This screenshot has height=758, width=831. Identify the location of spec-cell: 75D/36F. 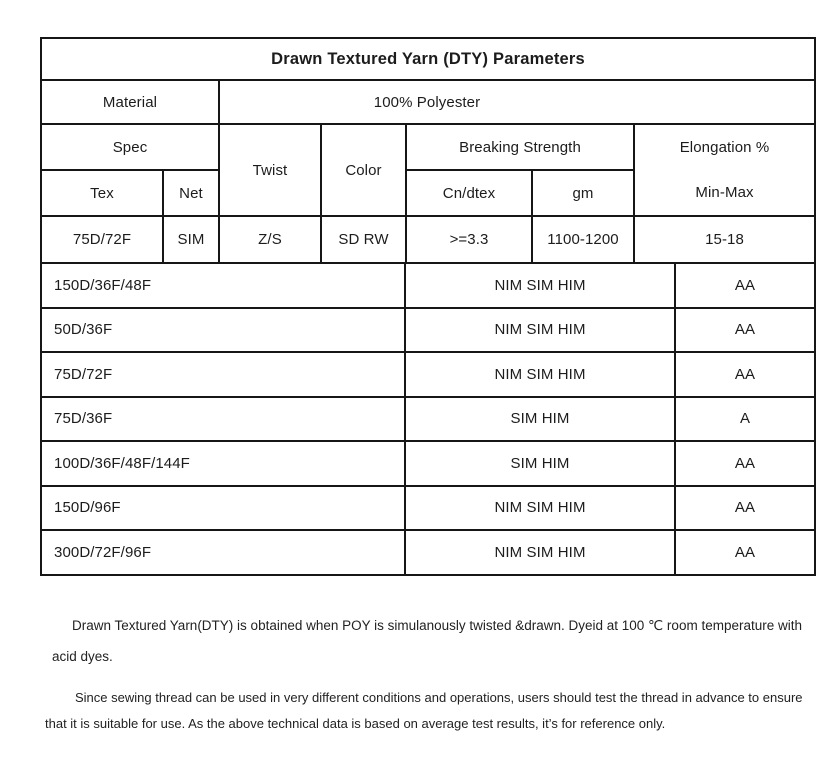
(223, 418).